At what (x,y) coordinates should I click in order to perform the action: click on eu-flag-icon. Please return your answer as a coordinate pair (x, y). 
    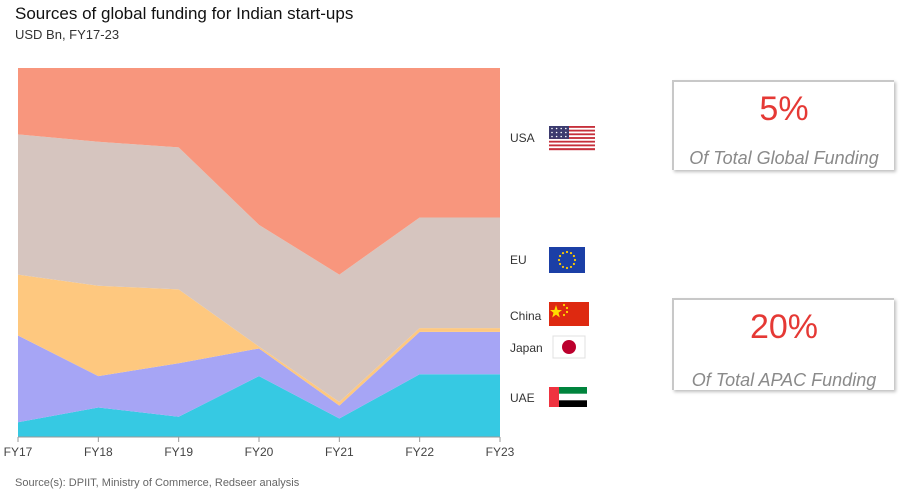
    Looking at the image, I should click on (567, 260).